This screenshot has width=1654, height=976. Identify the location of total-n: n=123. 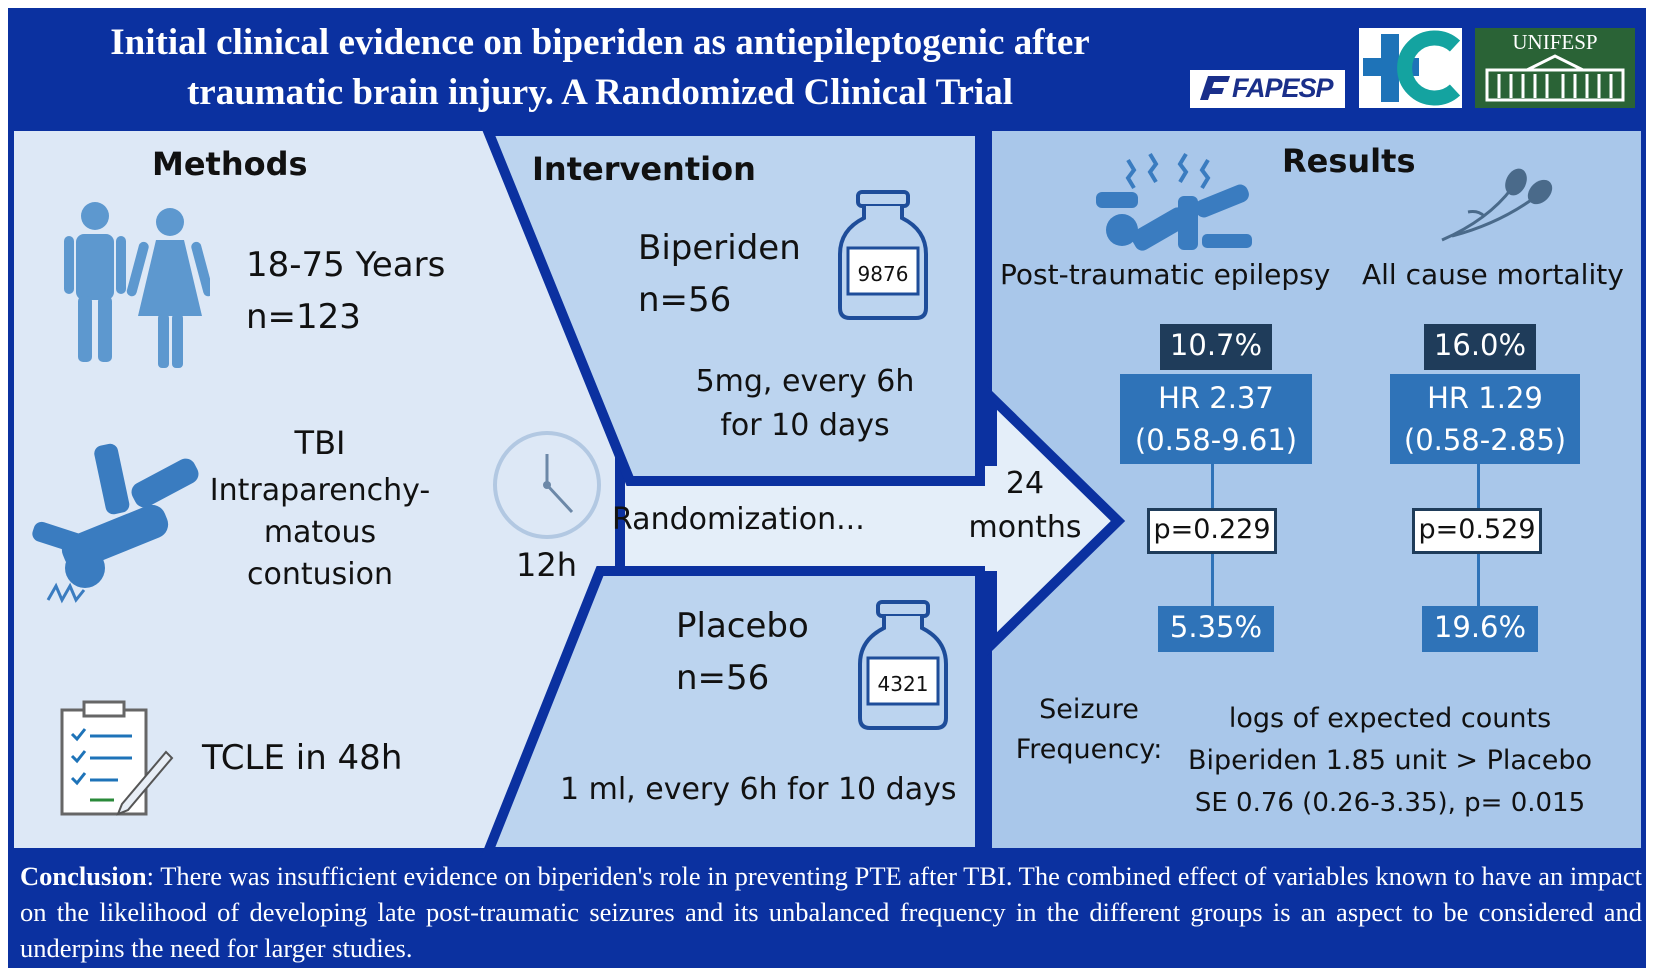
(303, 317).